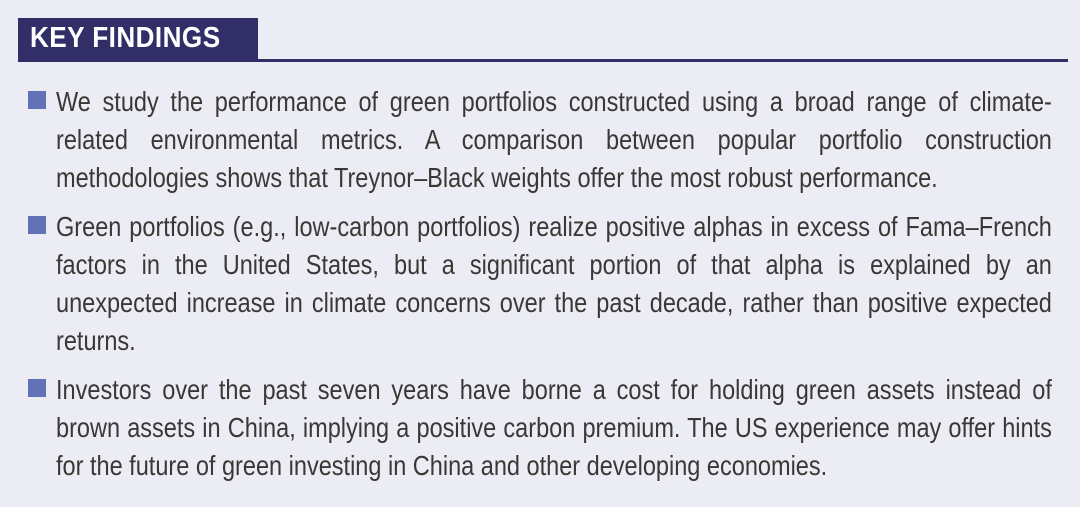 The height and width of the screenshot is (507, 1080). Describe the element at coordinates (125, 38) in the screenshot. I see `key-findings-title: KEY FINDINGS` at that location.